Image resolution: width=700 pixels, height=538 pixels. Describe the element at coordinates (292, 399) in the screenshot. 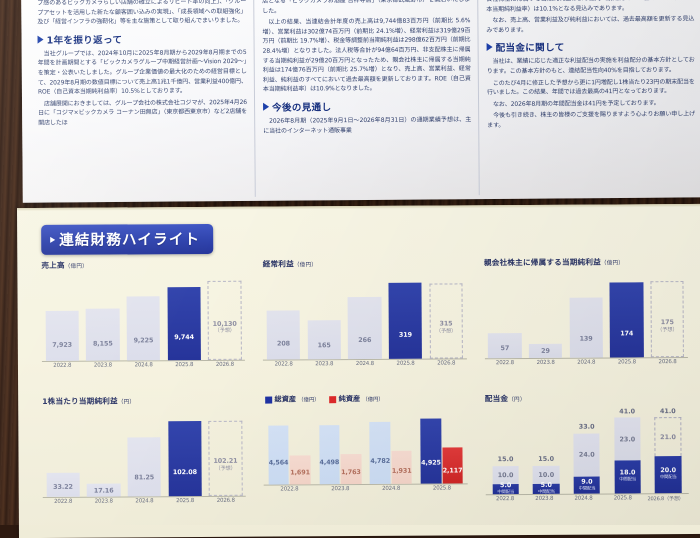

I see `legend-item-total-assets: 総資産 （億円）` at that location.